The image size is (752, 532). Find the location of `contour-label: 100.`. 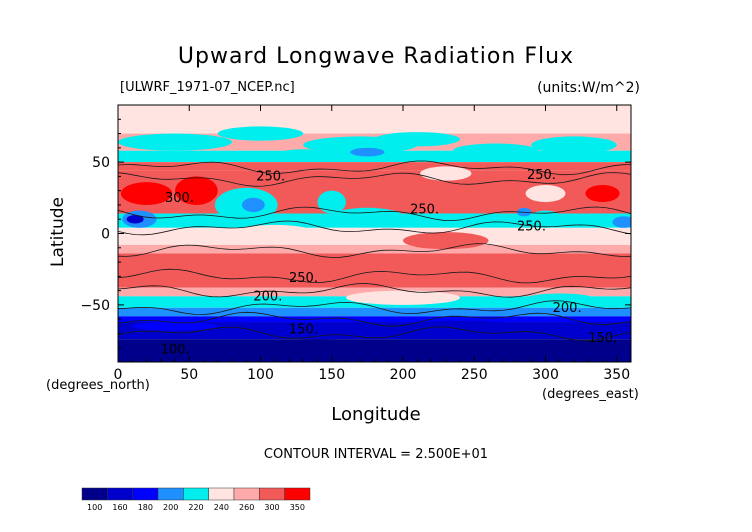

contour-label: 100. is located at coordinates (175, 349).